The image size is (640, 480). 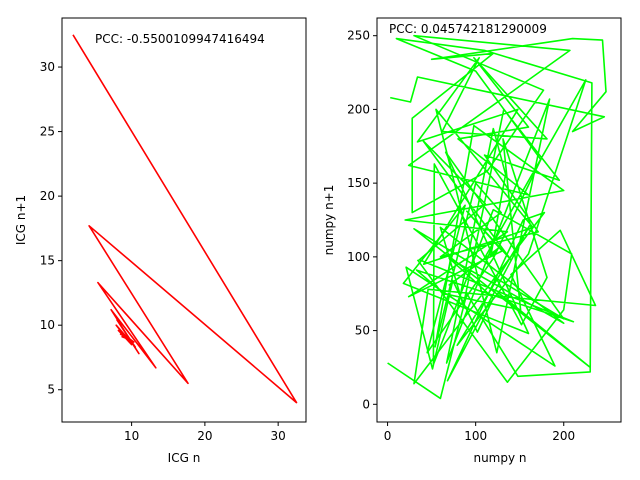 I want to click on right-y-tick-label: 100, so click(x=358, y=257).